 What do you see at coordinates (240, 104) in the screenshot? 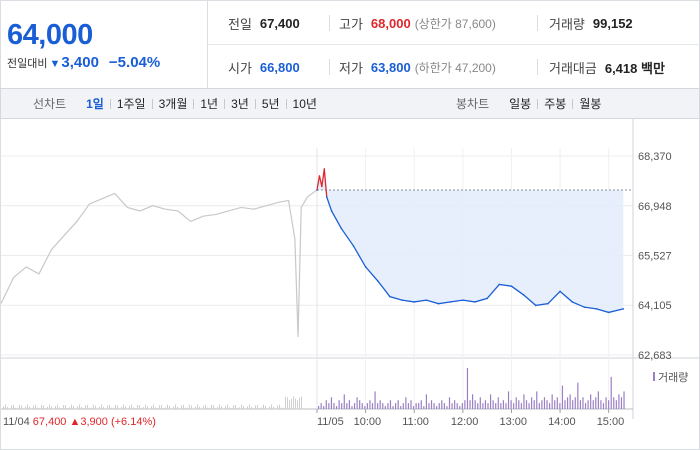
I see `period-3y: 3년` at bounding box center [240, 104].